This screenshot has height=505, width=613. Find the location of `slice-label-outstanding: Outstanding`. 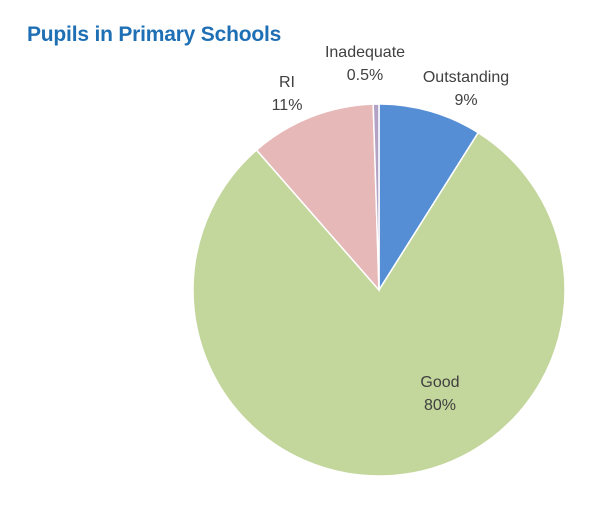

slice-label-outstanding: Outstanding is located at coordinates (466, 77).